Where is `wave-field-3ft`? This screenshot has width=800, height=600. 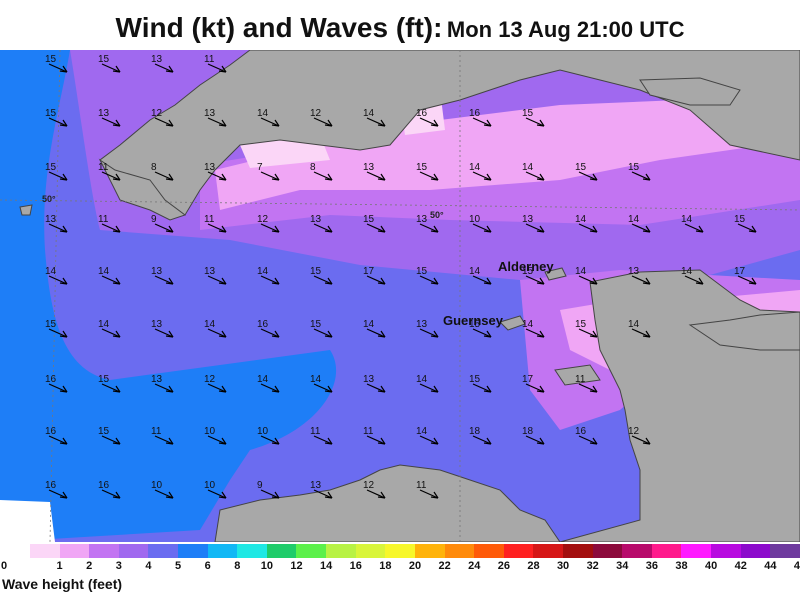 wave-field-3ft is located at coordinates (507, 152).